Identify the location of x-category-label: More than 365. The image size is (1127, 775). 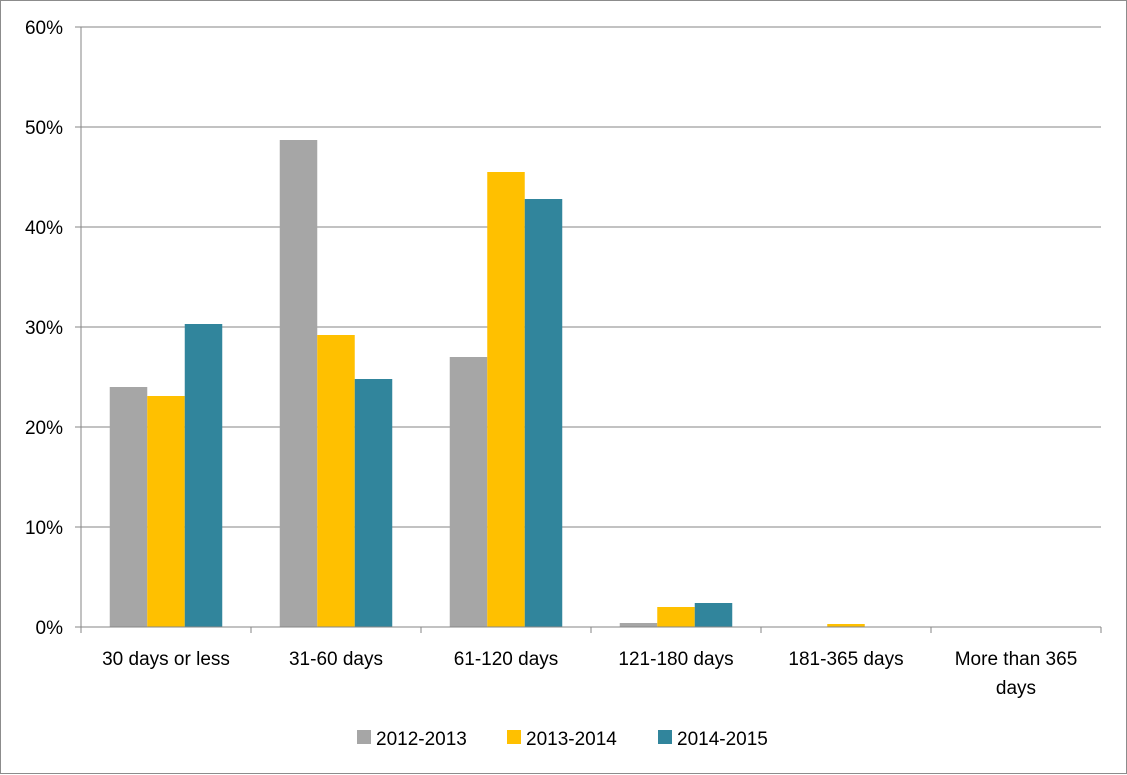
(1016, 659).